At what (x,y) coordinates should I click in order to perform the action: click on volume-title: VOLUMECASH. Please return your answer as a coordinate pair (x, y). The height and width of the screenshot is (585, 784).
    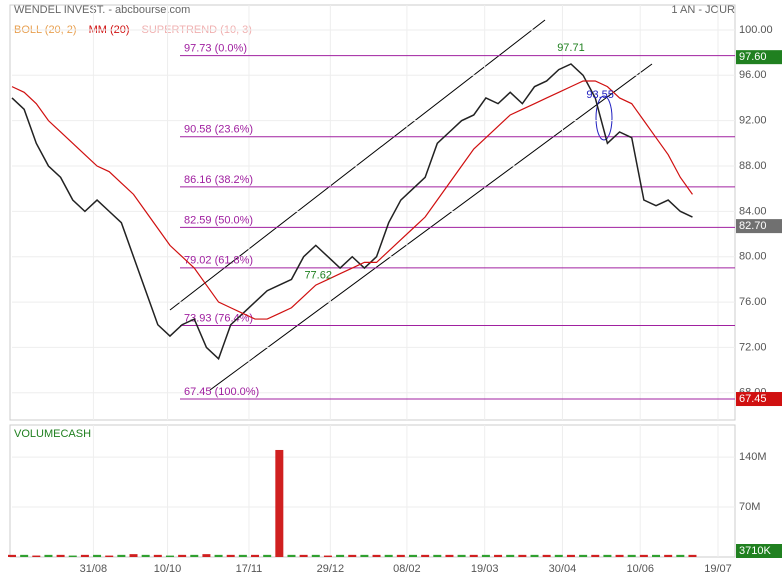
    Looking at the image, I should click on (52, 434).